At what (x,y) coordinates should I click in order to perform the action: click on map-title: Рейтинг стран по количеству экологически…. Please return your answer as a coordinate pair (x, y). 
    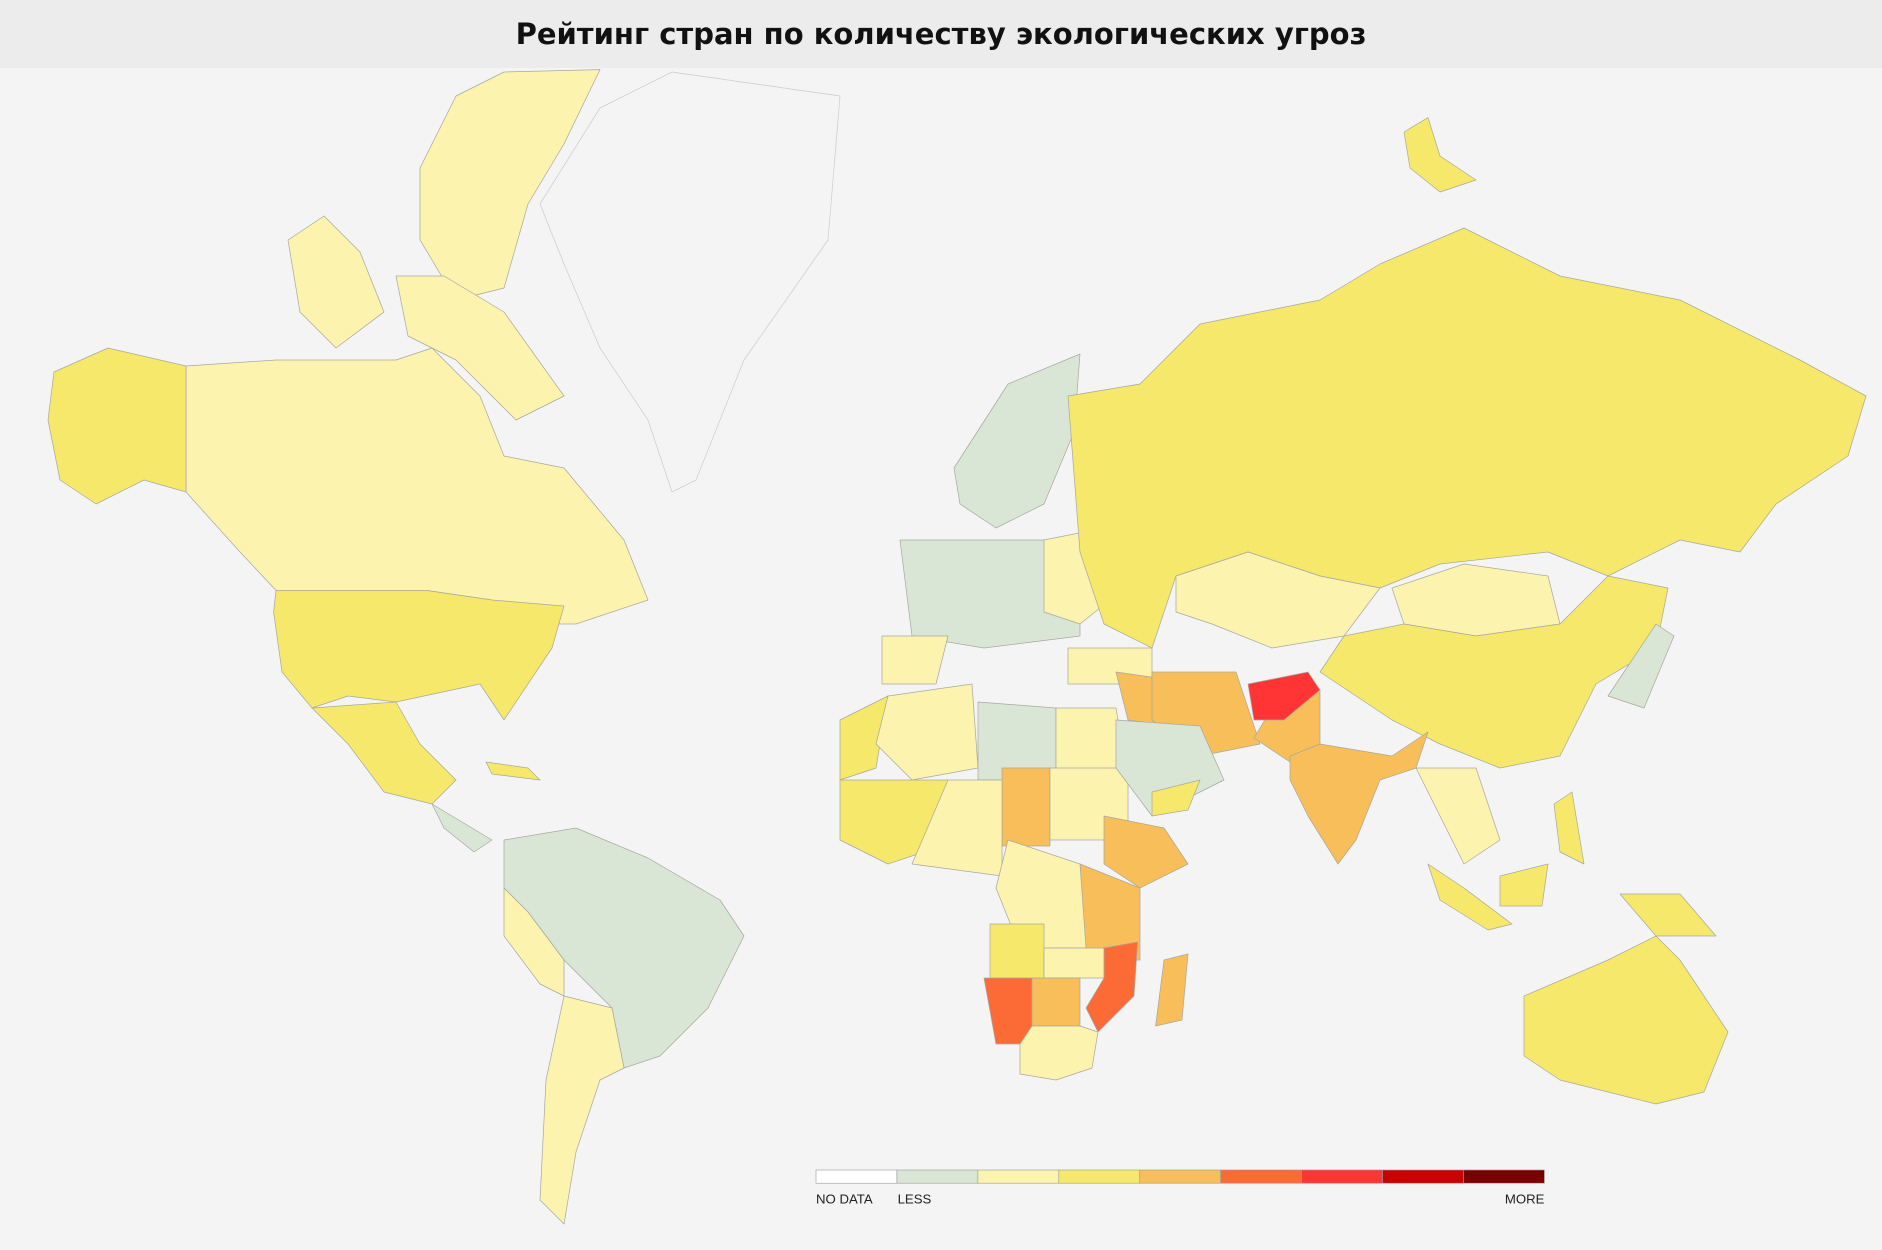
    Looking at the image, I should click on (941, 34).